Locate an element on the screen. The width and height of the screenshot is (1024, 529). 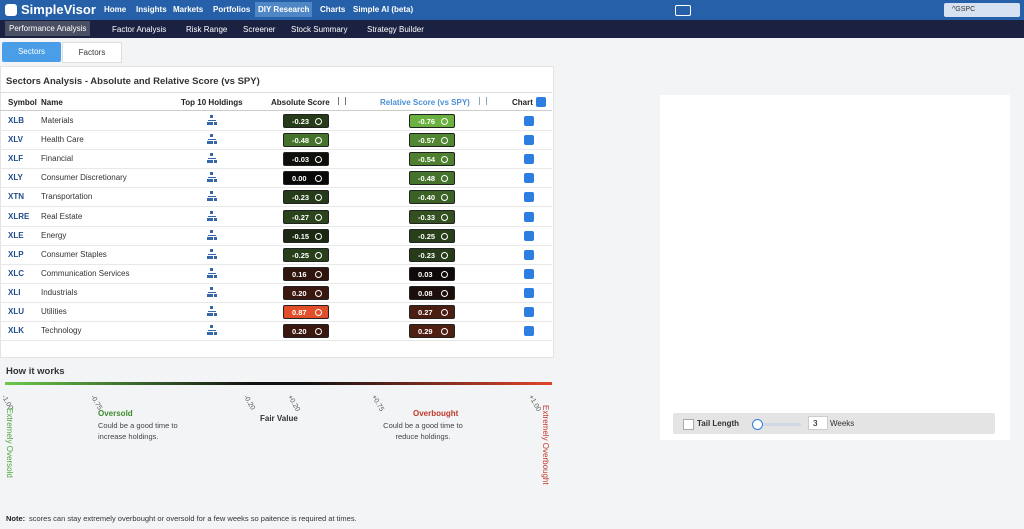
search-box: ^GSPC is located at coordinates (982, 10).